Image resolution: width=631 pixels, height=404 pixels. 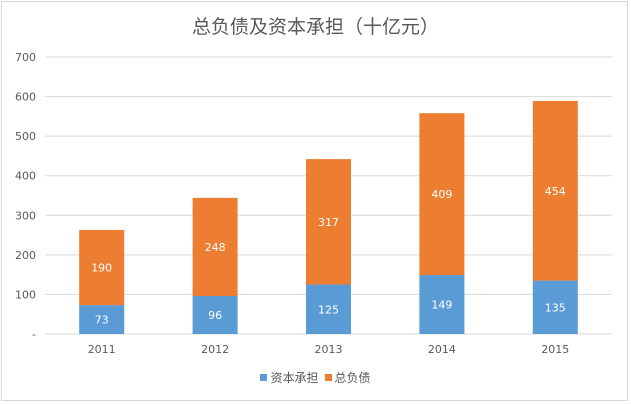 What do you see at coordinates (25, 176) in the screenshot?
I see `y-tick-label: 400` at bounding box center [25, 176].